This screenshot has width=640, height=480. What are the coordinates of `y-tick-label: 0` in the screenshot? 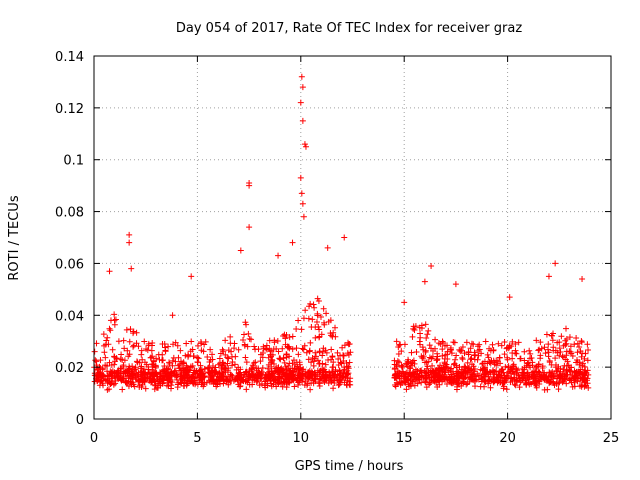 It's located at (80, 420).